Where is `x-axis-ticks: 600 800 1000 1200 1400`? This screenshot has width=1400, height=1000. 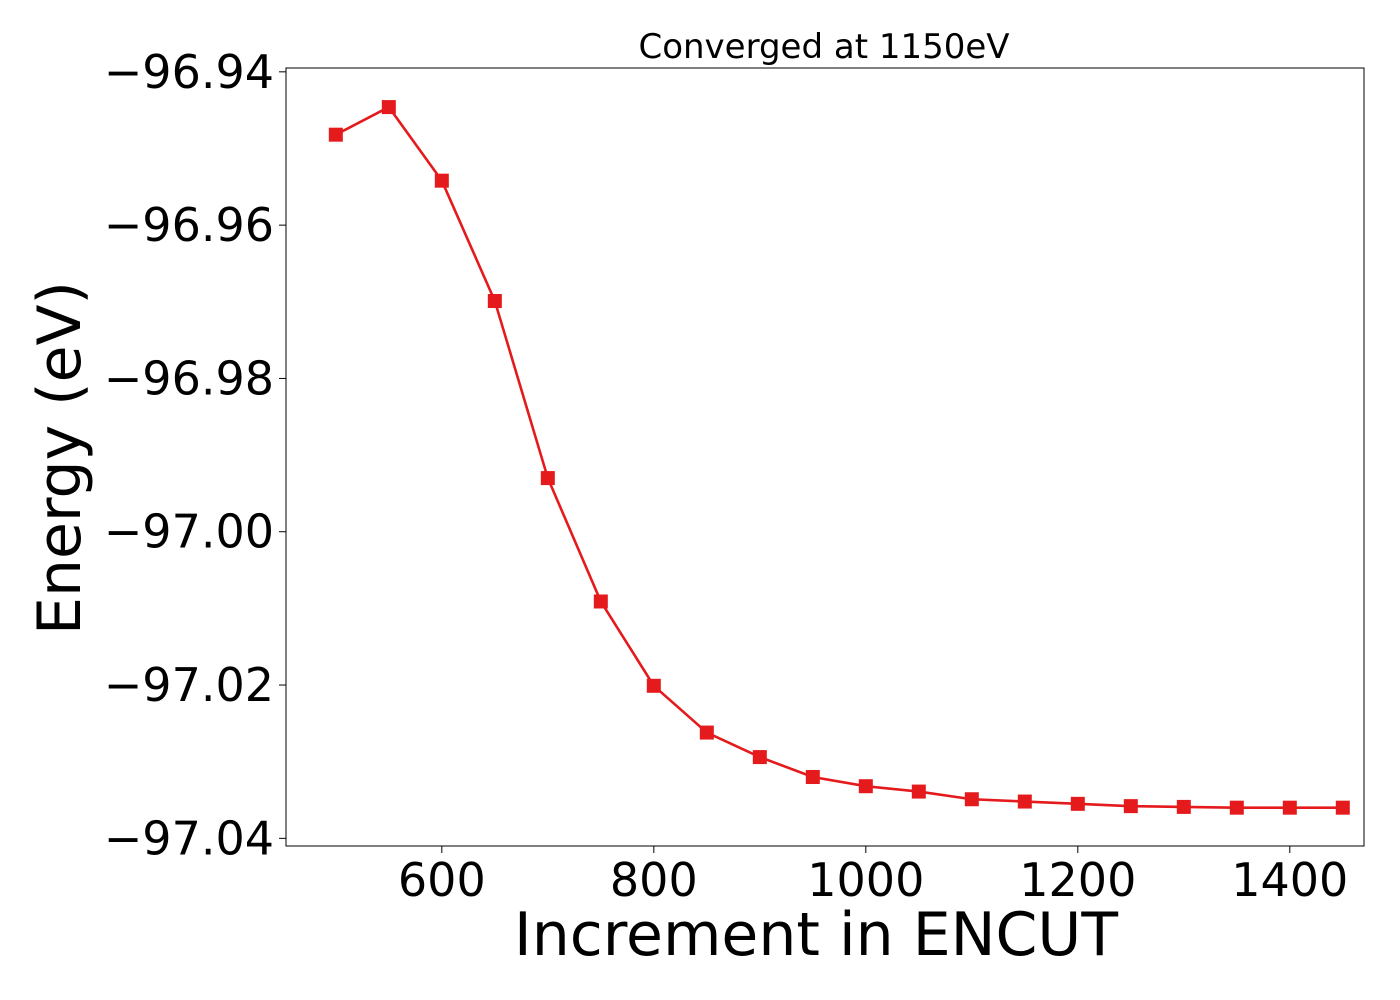
x-axis-ticks: 600 800 1000 1200 1400 is located at coordinates (873, 876).